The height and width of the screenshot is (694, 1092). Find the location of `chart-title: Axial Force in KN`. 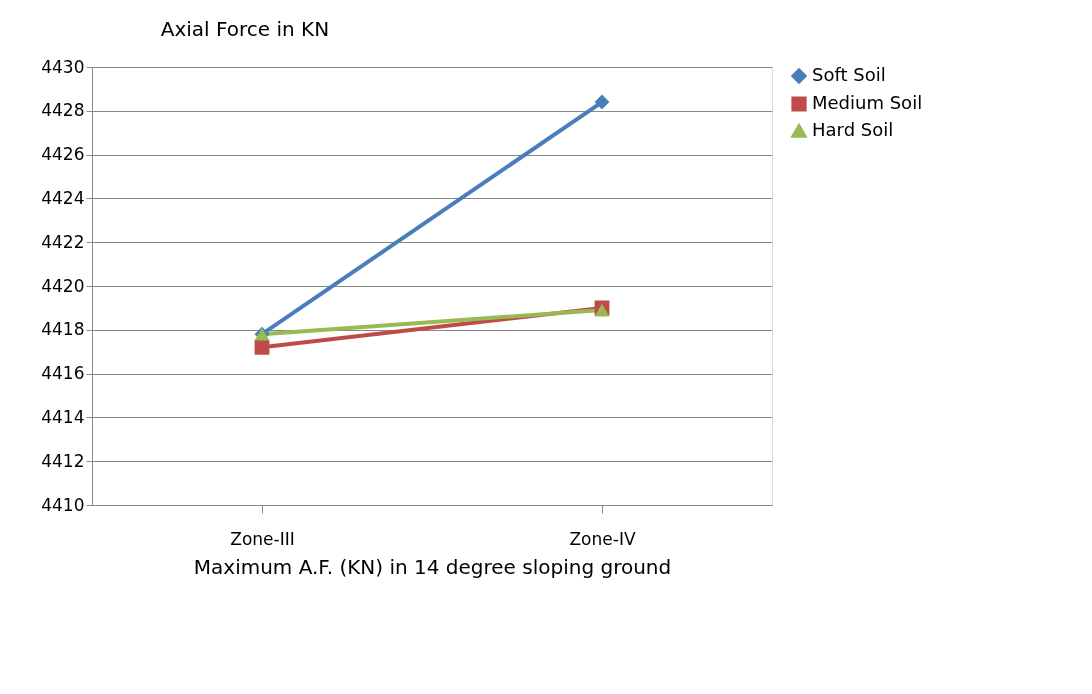

chart-title: Axial Force in KN is located at coordinates (245, 29).